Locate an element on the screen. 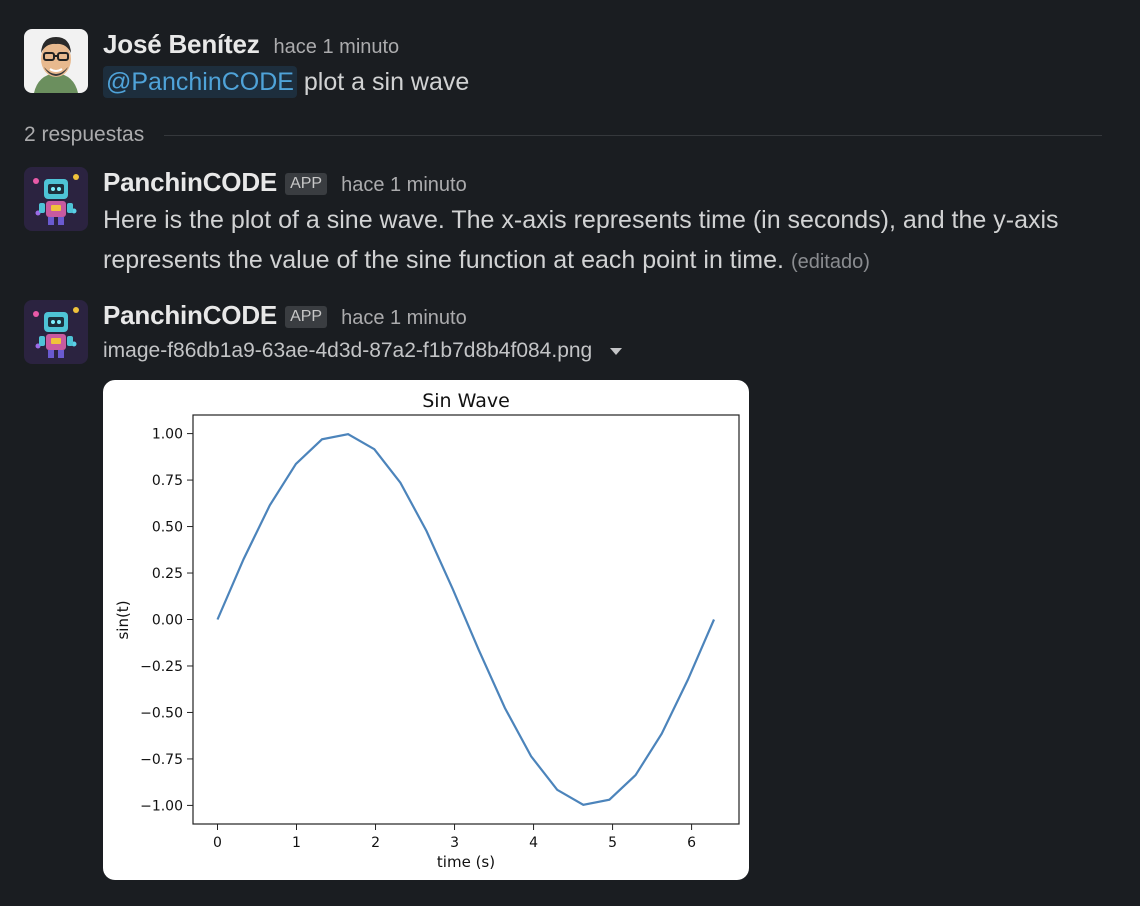  x-tick-label: 5 is located at coordinates (612, 843).